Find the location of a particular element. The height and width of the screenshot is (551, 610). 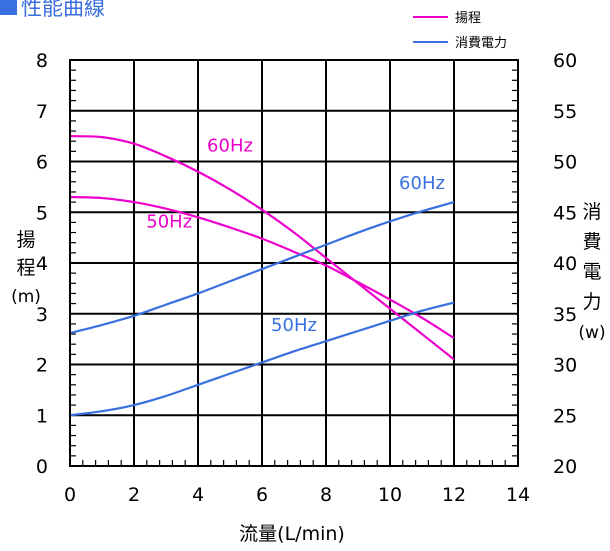

x-tick-label: 10 is located at coordinates (390, 495).